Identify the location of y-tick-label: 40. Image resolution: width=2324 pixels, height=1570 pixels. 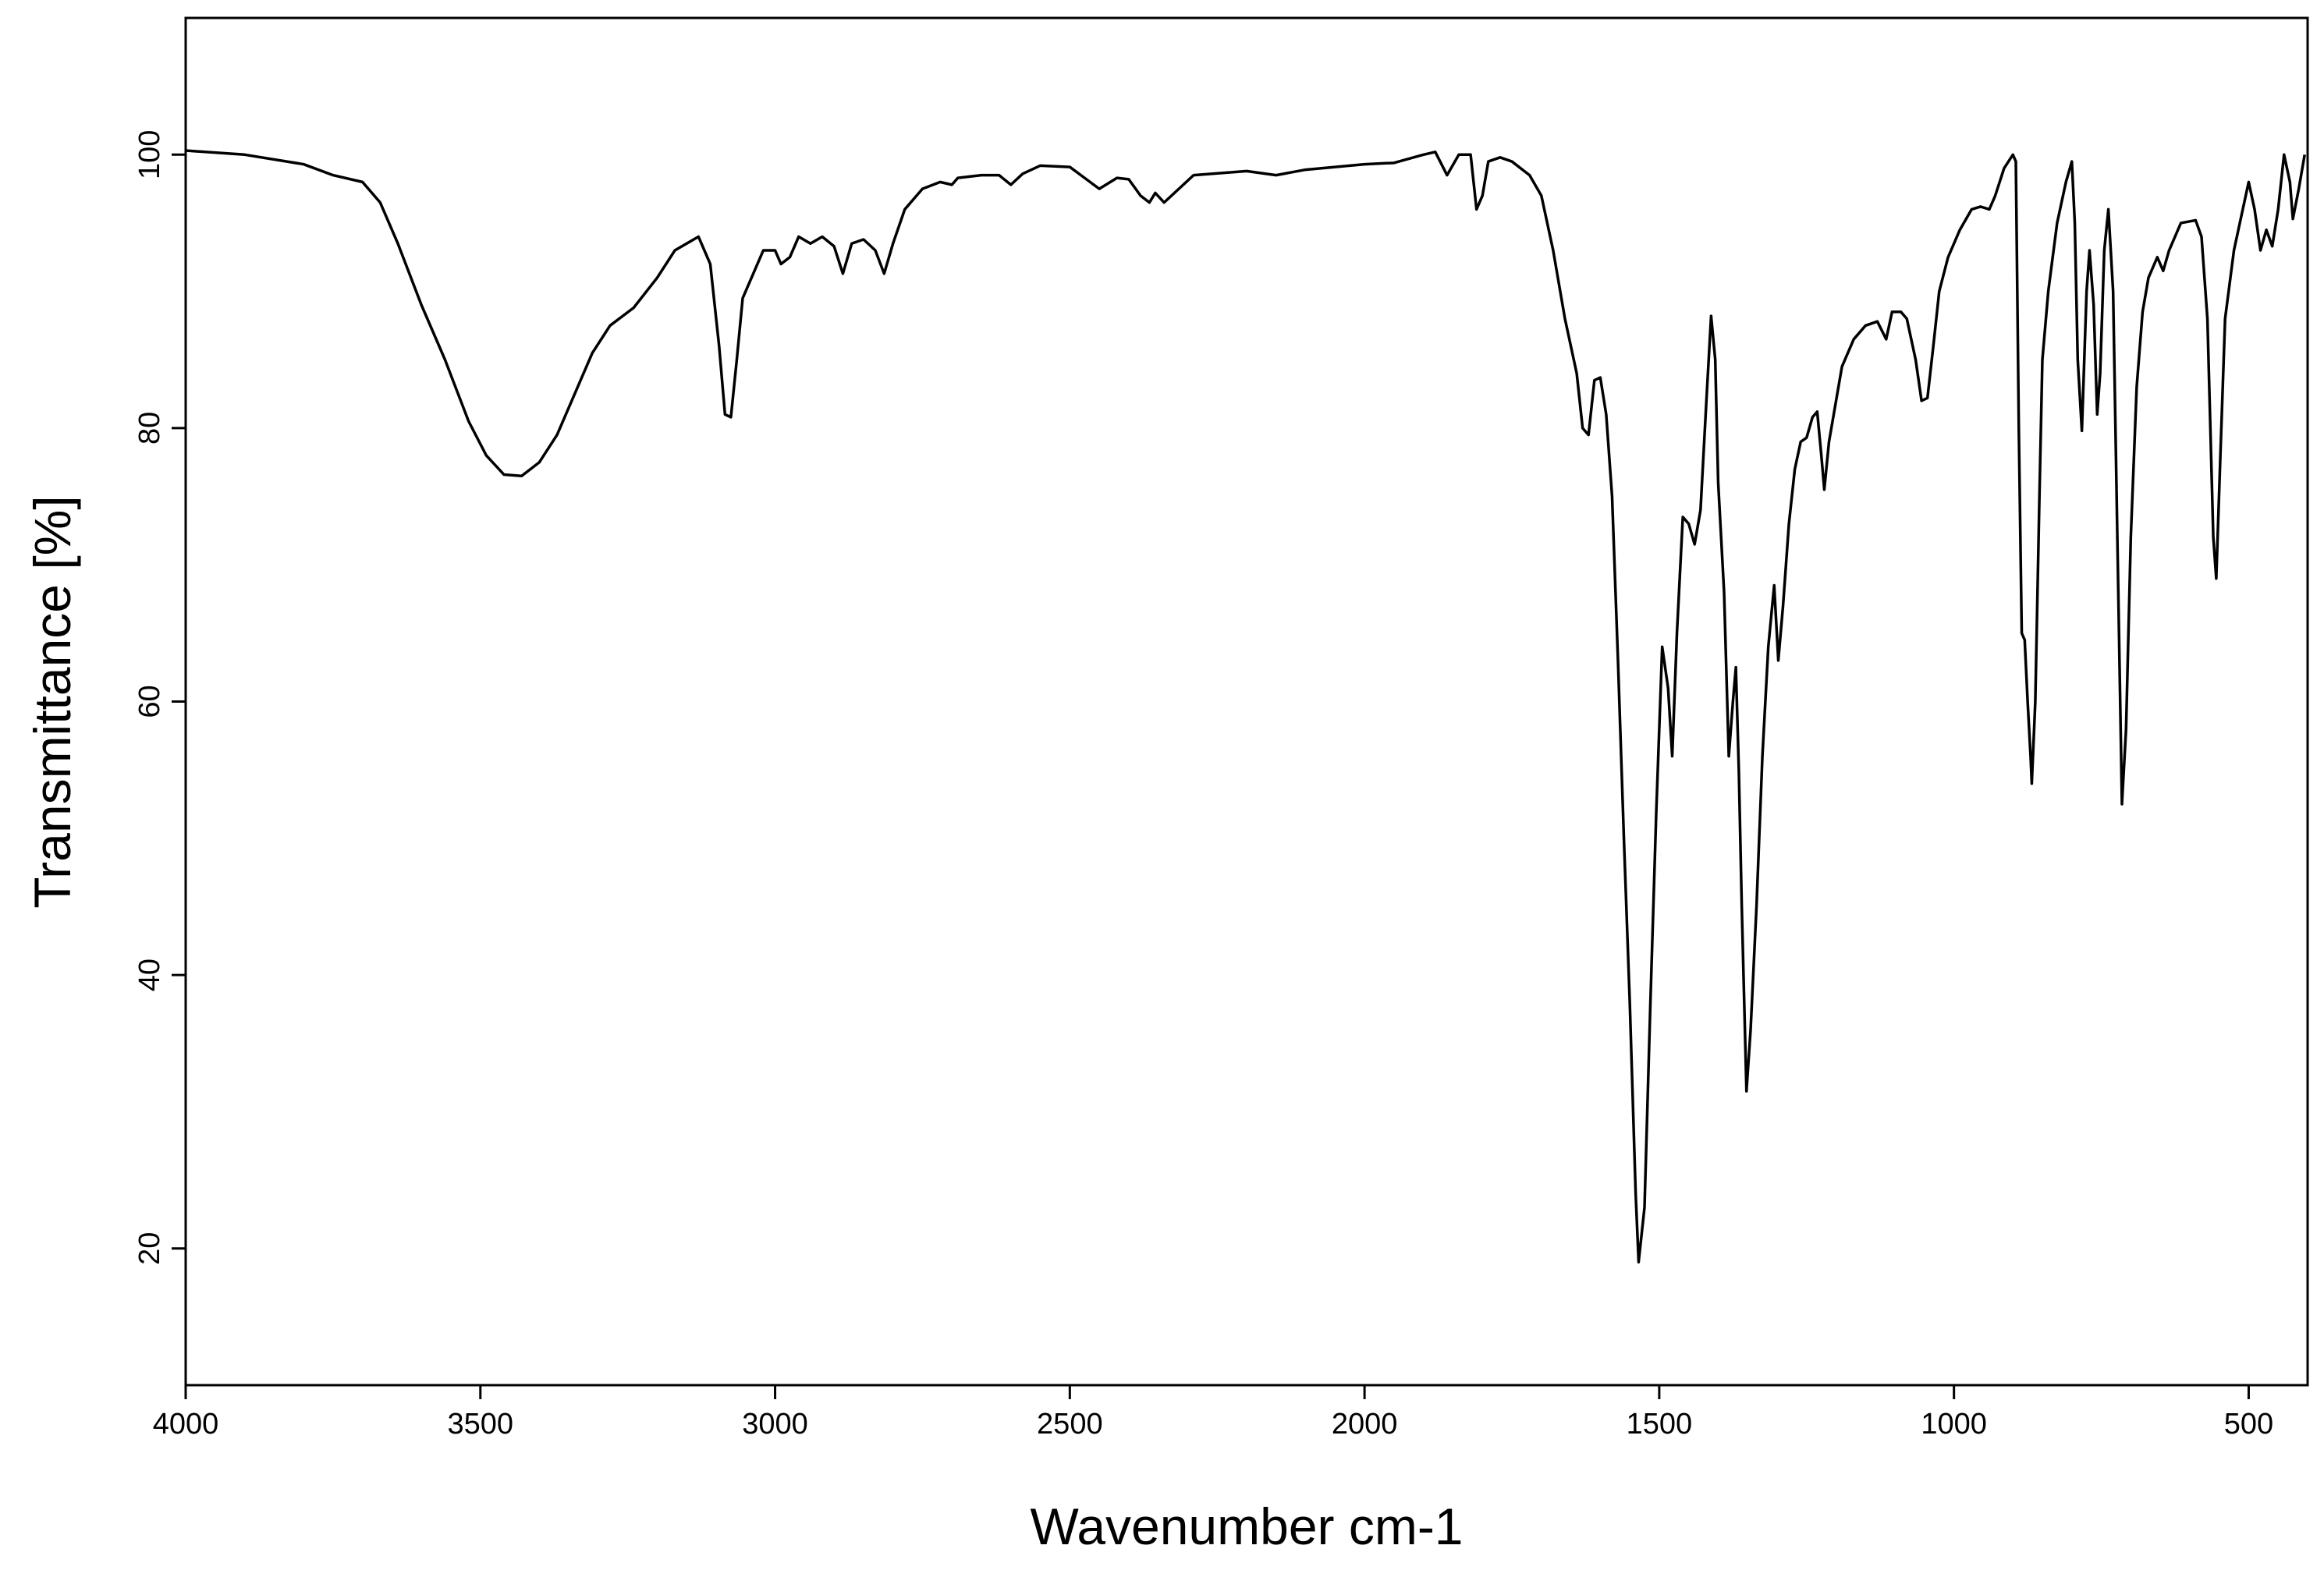
(149, 975).